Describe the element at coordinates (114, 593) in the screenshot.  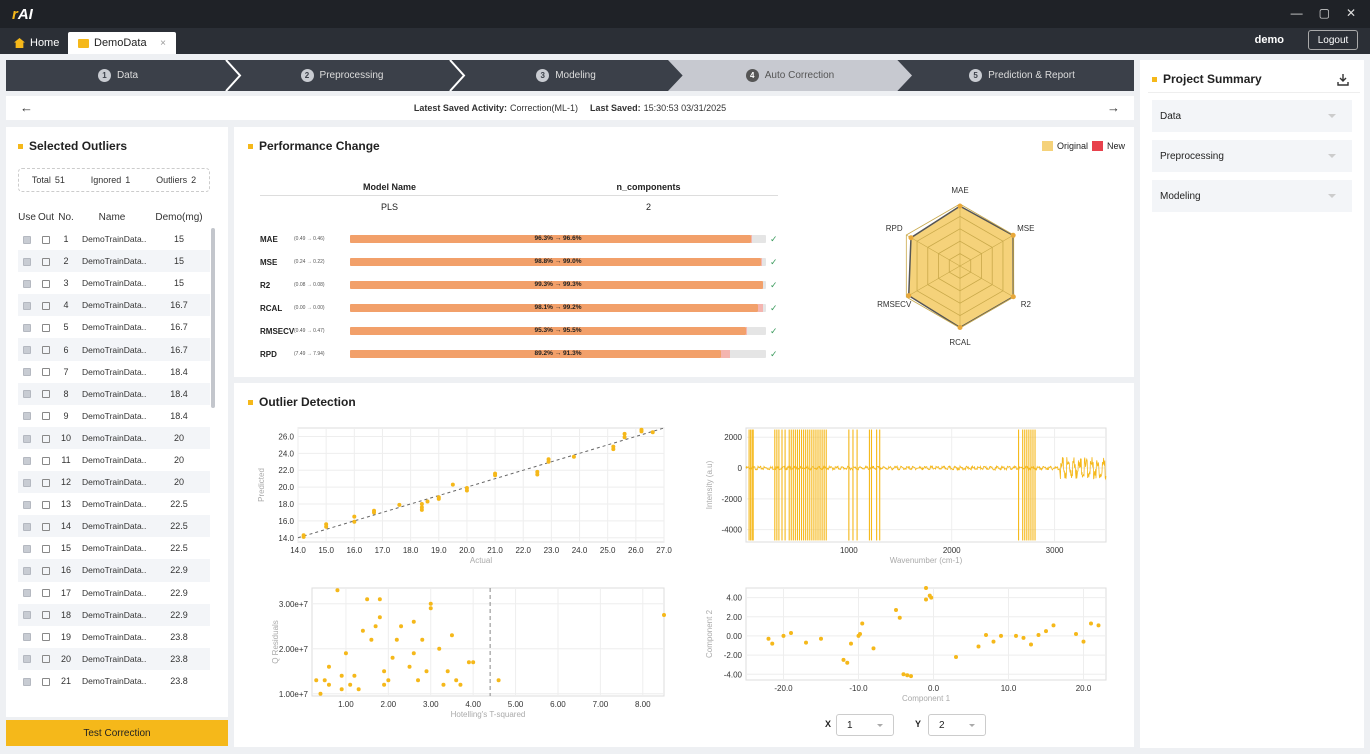
I see `table-row: 17 DemoTrainData.. 22.9` at that location.